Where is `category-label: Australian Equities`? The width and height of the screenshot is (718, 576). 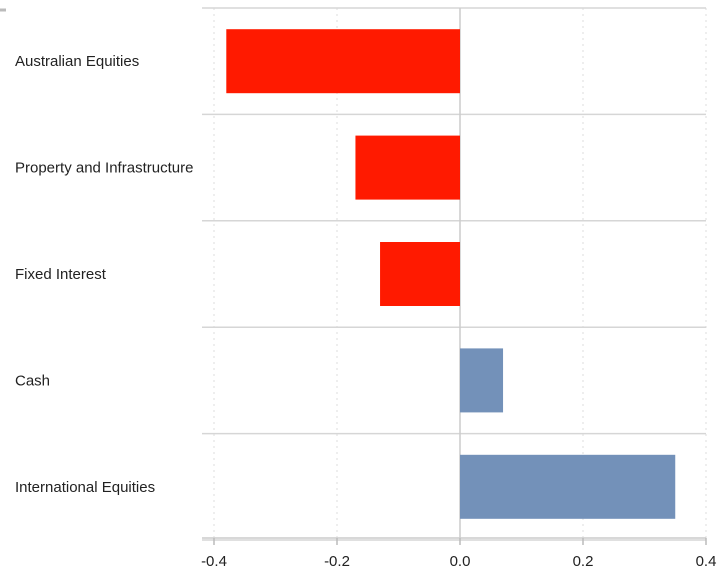 category-label: Australian Equities is located at coordinates (77, 61).